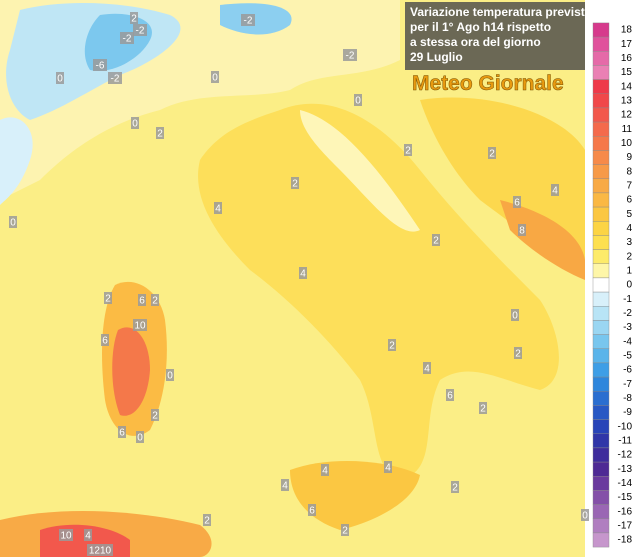  Describe the element at coordinates (627, 341) in the screenshot. I see `legend-label: -4` at that location.